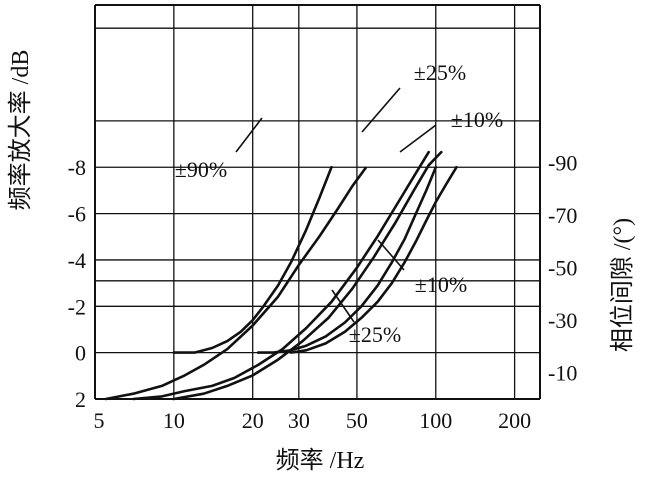 This screenshot has width=647, height=477. What do you see at coordinates (562, 320) in the screenshot?
I see `y-right-tick-label-3: -30` at bounding box center [562, 320].